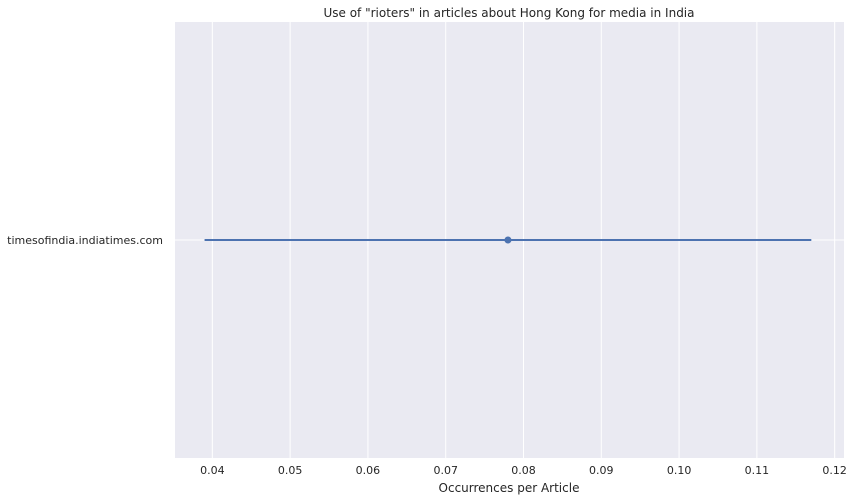 Image resolution: width=854 pixels, height=501 pixels. What do you see at coordinates (212, 470) in the screenshot?
I see `x-tick-label: 0.04` at bounding box center [212, 470].